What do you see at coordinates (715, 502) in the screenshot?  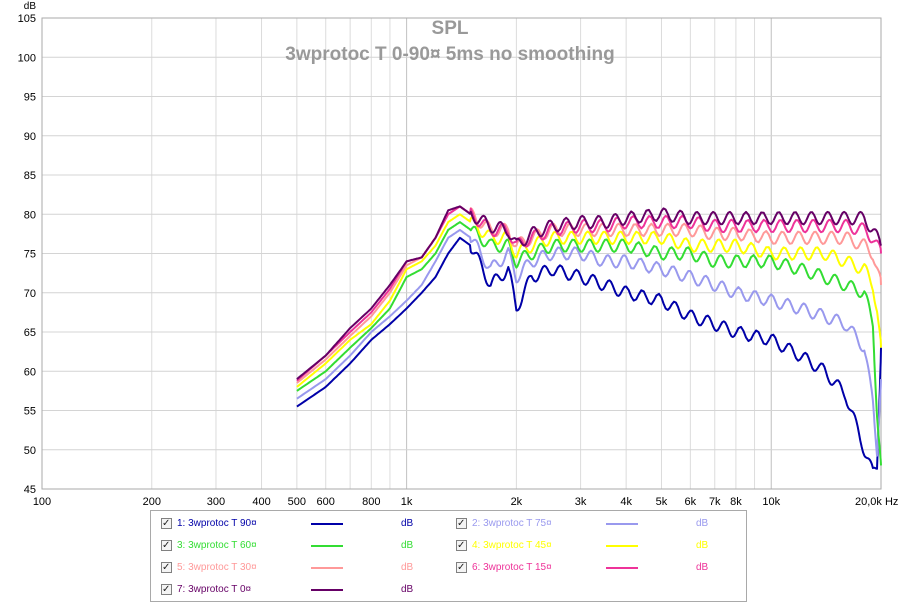 I see `x-tick-label: 7k` at bounding box center [715, 502].